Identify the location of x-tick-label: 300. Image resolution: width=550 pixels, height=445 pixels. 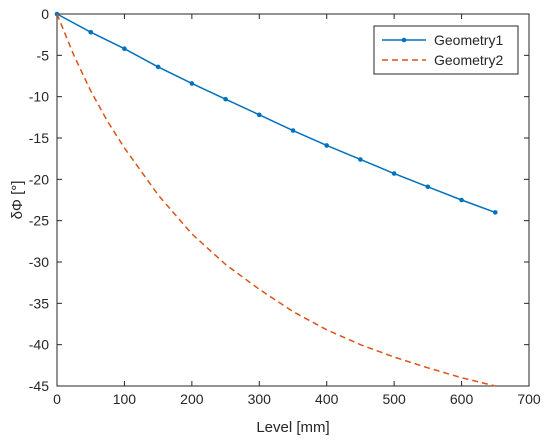
(260, 399).